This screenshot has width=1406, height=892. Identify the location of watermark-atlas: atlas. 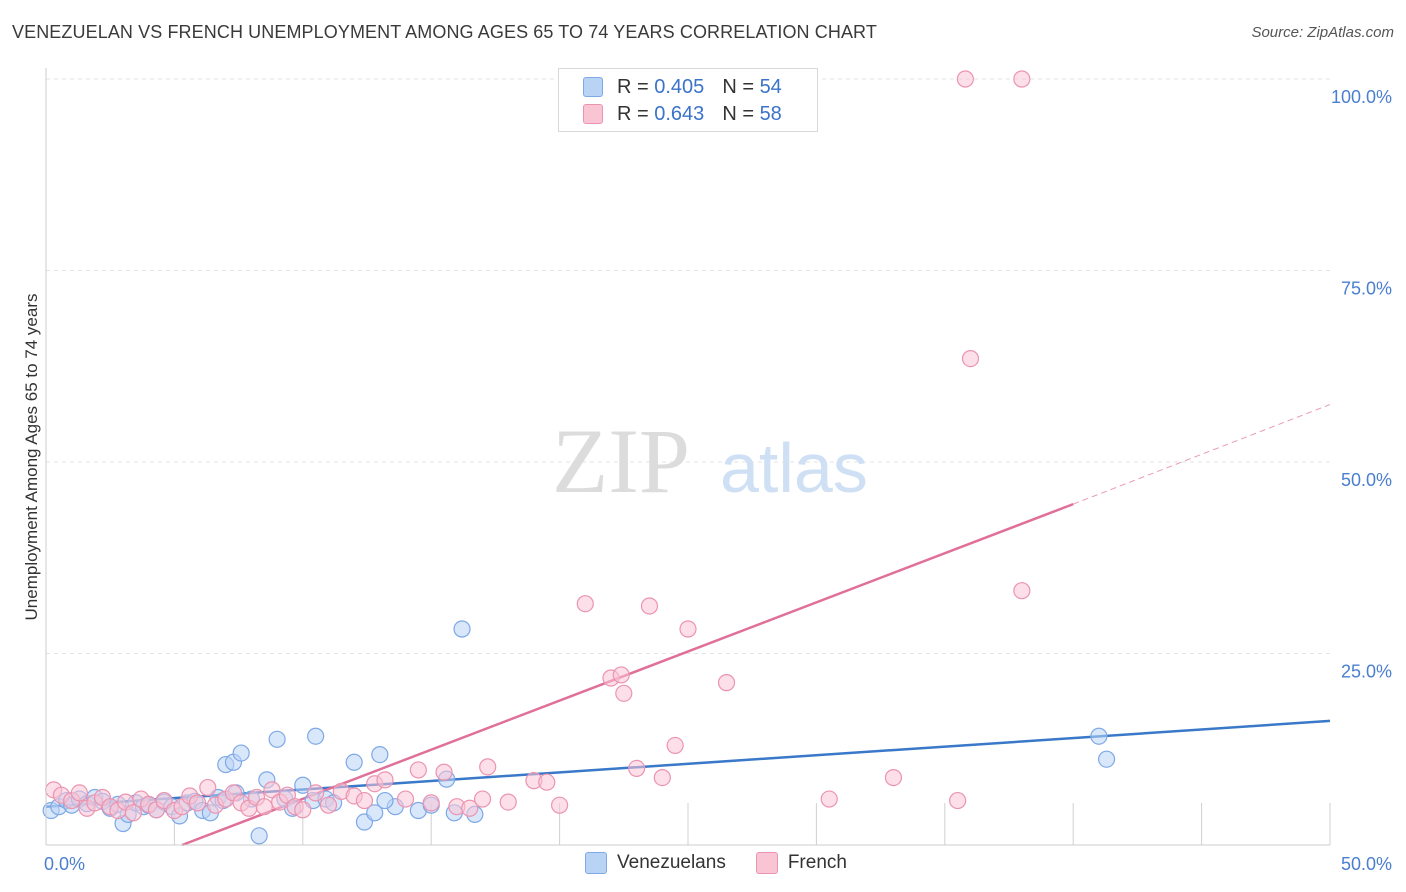
(794, 468).